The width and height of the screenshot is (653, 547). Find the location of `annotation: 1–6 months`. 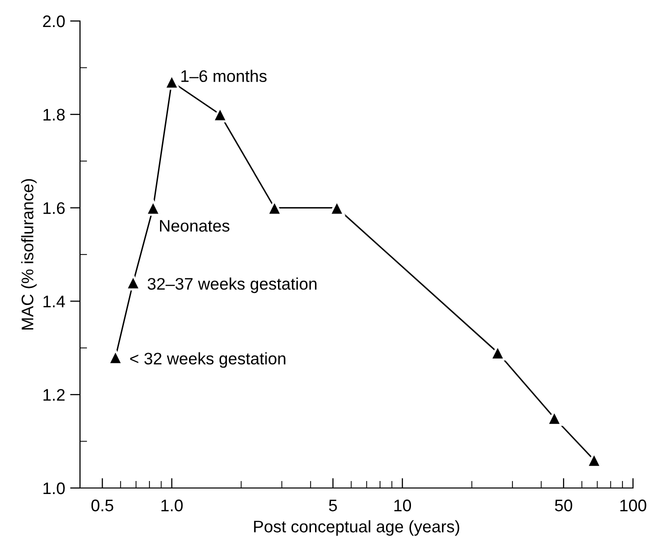

annotation: 1–6 months is located at coordinates (224, 76).